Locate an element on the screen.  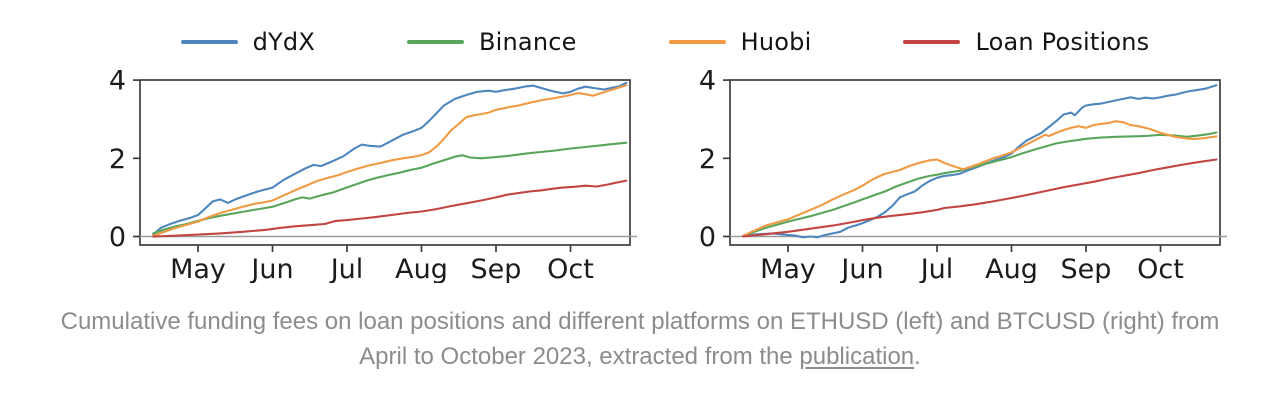
publication-link: publication is located at coordinates (857, 356).